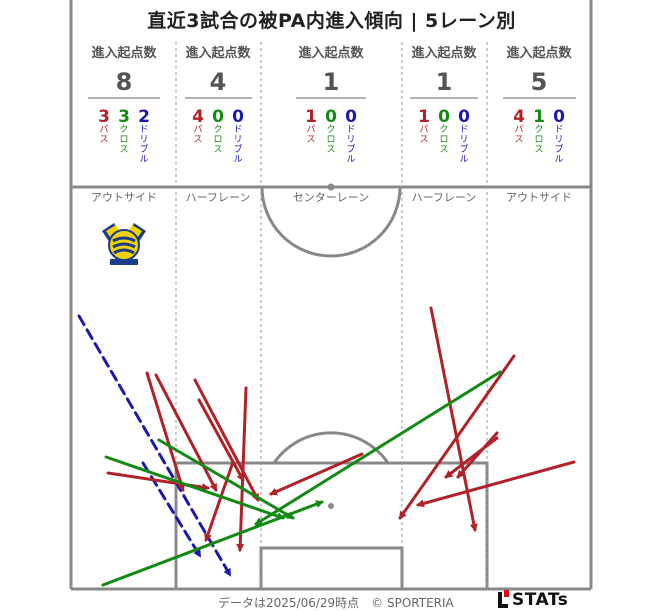 Image resolution: width=663 pixels, height=611 pixels. Describe the element at coordinates (331, 21) in the screenshot. I see `chart-title: 直近3試合の被PA内進入傾向 | 5レーン別` at that location.